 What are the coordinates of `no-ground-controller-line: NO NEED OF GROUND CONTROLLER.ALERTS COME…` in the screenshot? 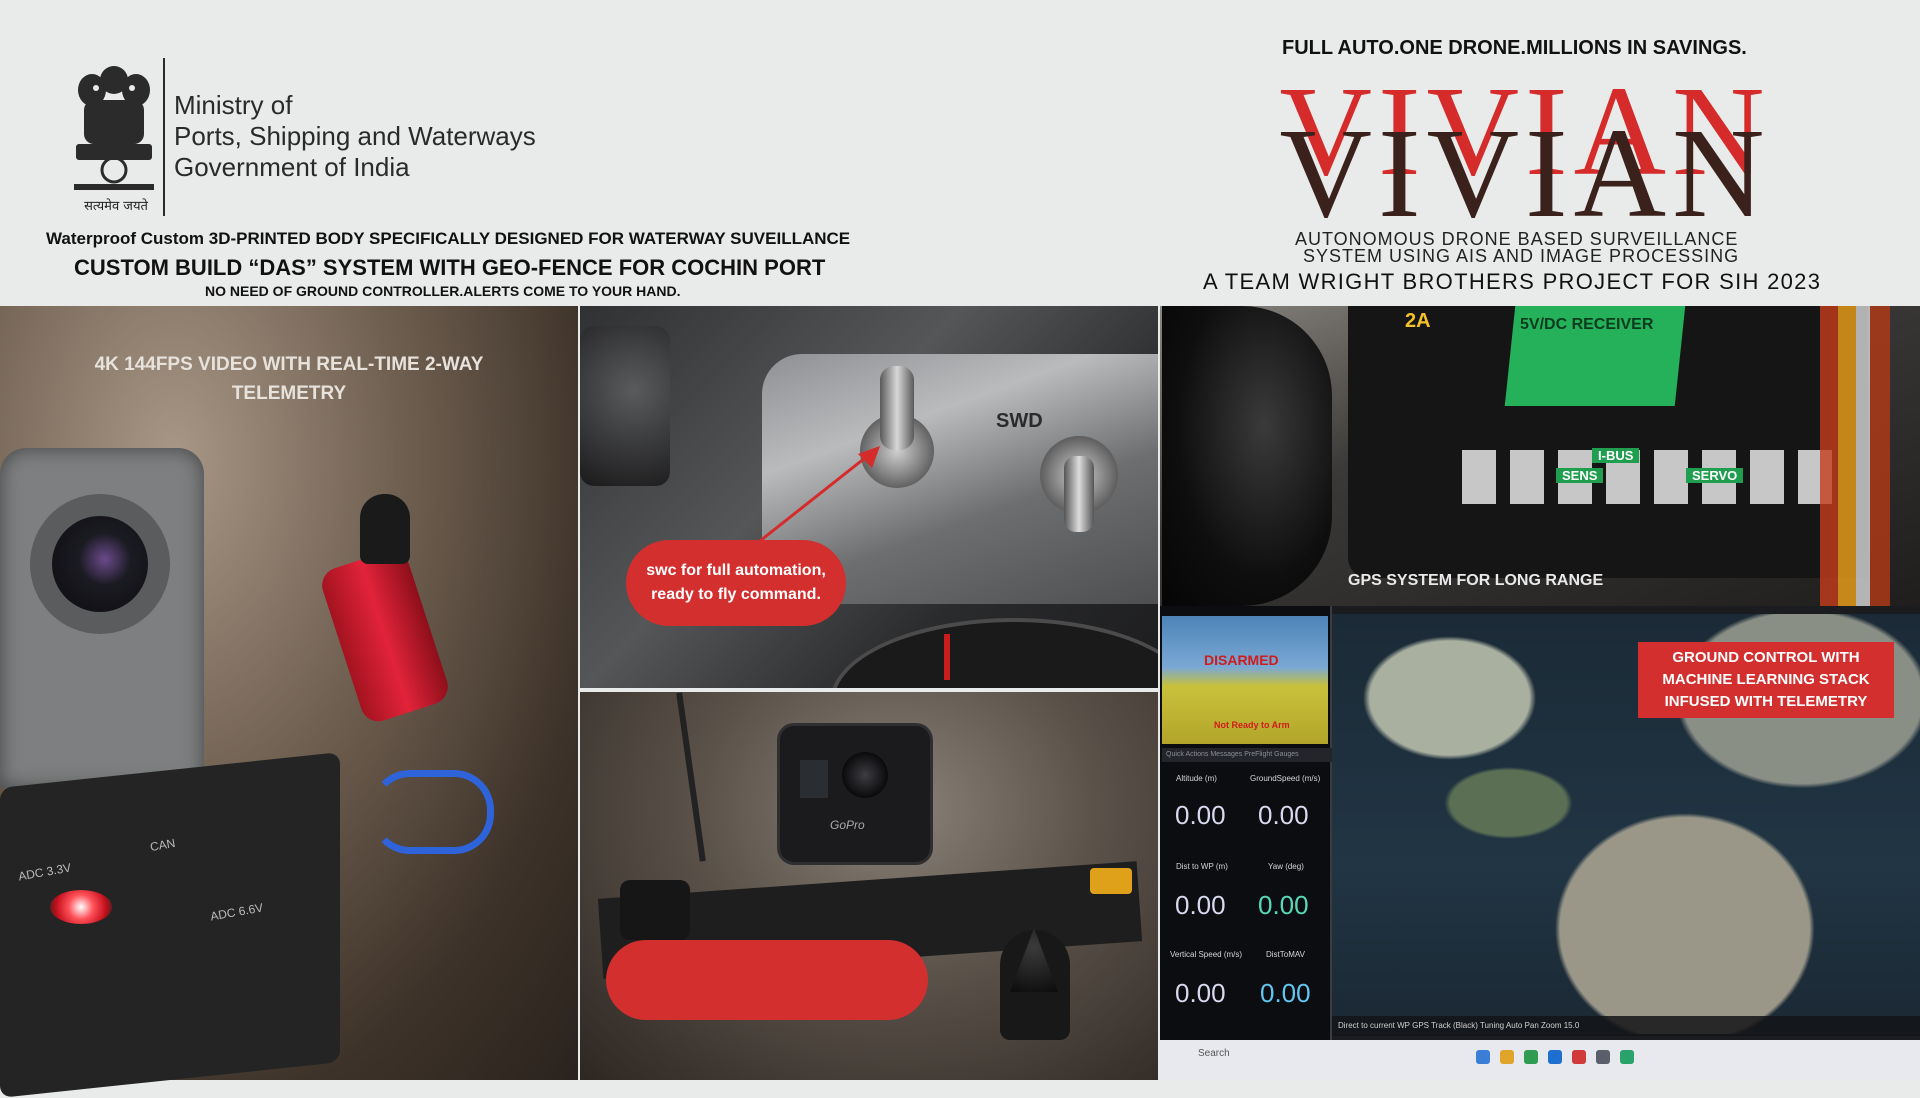 It's located at (443, 291).